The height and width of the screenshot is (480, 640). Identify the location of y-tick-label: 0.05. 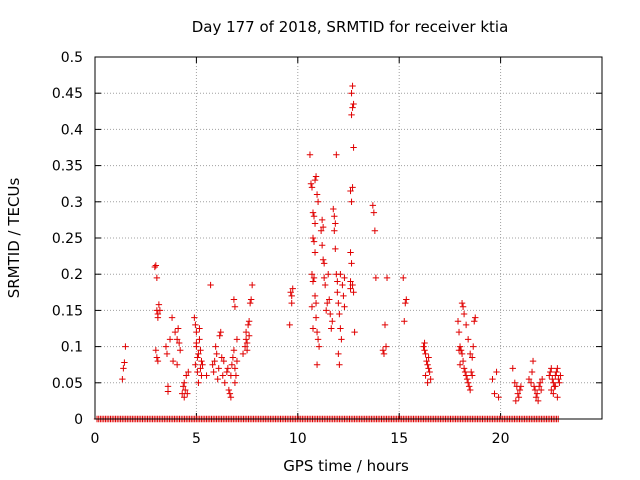
(67, 384).